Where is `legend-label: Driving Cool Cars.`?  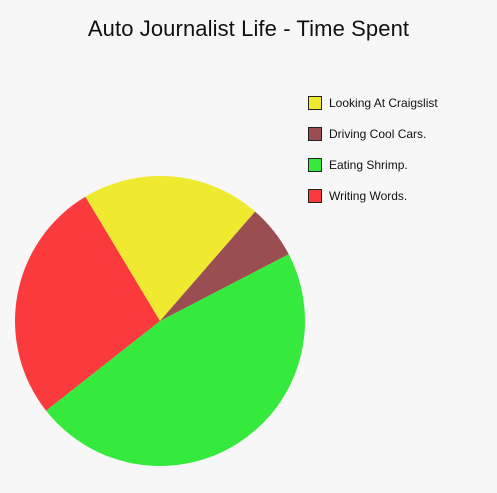 legend-label: Driving Cool Cars. is located at coordinates (378, 134).